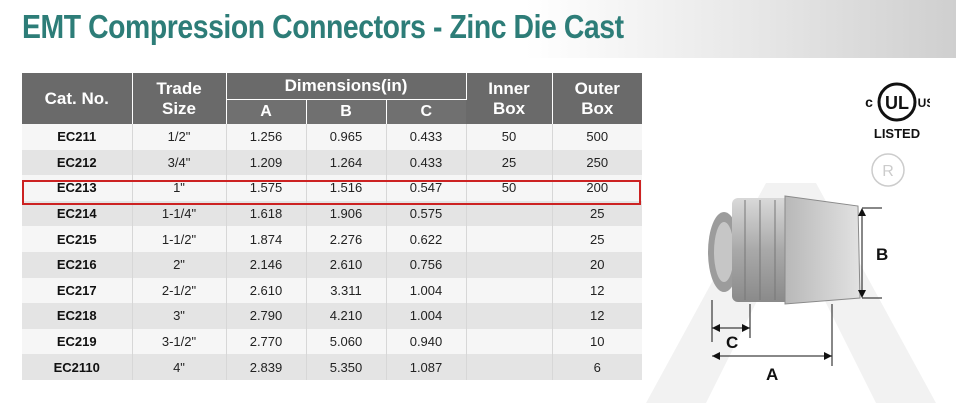 The width and height of the screenshot is (956, 403). I want to click on table-cell-a: 1.874, so click(266, 239).